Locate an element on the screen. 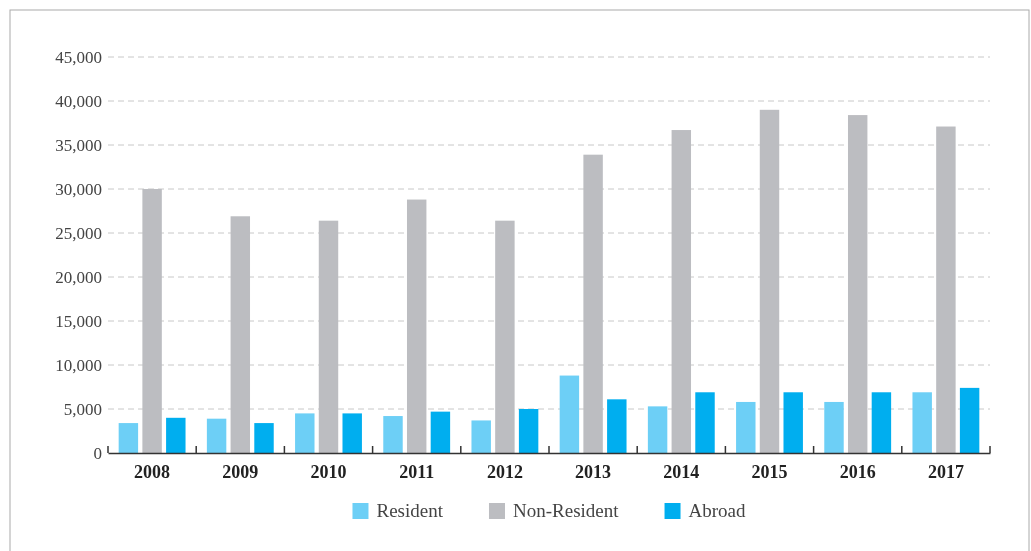 This screenshot has width=1031, height=551. x-tick-label: 2017 is located at coordinates (945, 471).